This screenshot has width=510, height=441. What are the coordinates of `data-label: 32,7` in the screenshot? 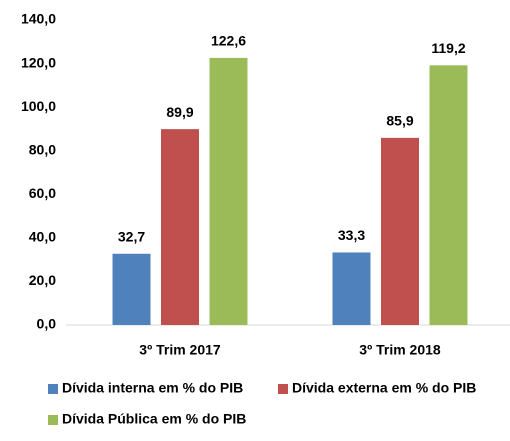 It's located at (131, 236).